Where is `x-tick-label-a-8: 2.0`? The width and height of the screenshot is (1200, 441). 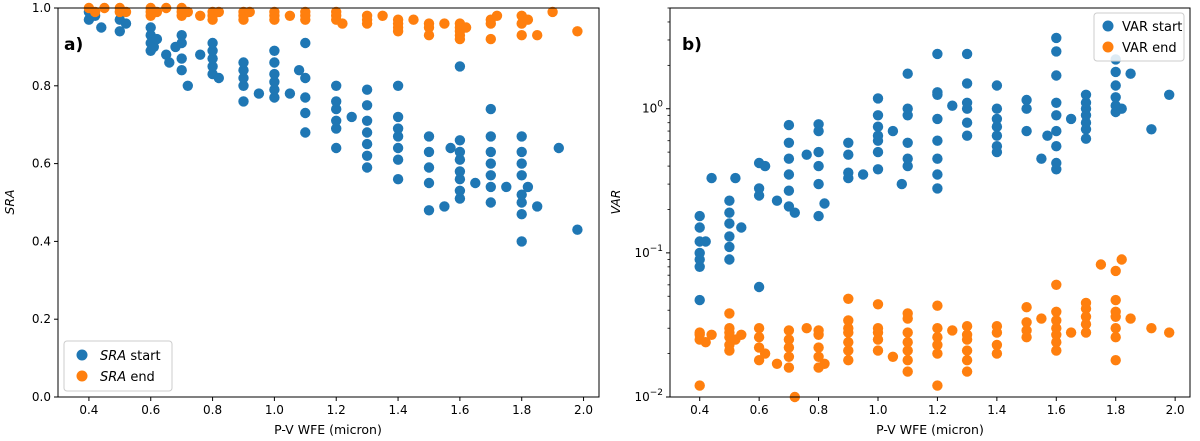
x-tick-label-a-8: 2.0 is located at coordinates (583, 410).